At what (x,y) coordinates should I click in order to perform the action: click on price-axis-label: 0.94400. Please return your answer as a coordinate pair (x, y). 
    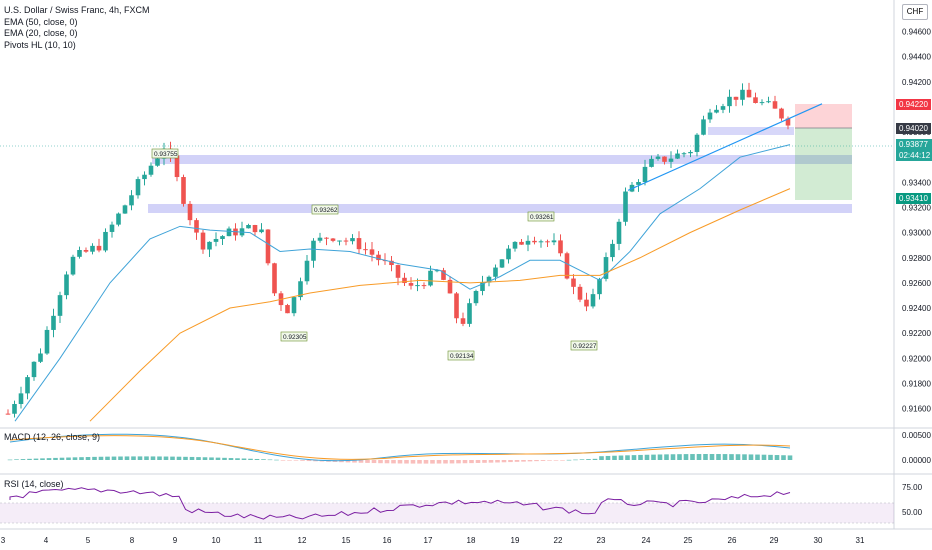
    Looking at the image, I should click on (916, 57).